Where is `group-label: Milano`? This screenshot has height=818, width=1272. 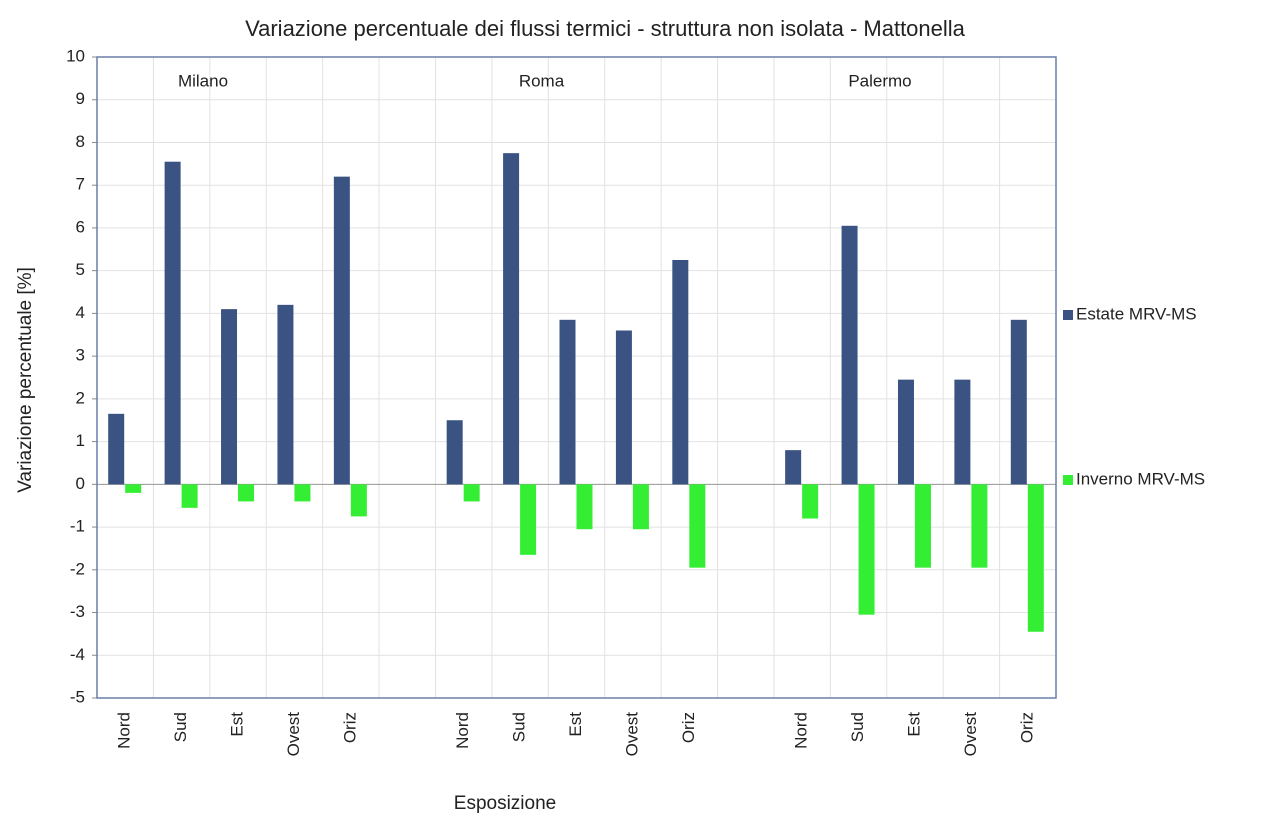 group-label: Milano is located at coordinates (203, 80).